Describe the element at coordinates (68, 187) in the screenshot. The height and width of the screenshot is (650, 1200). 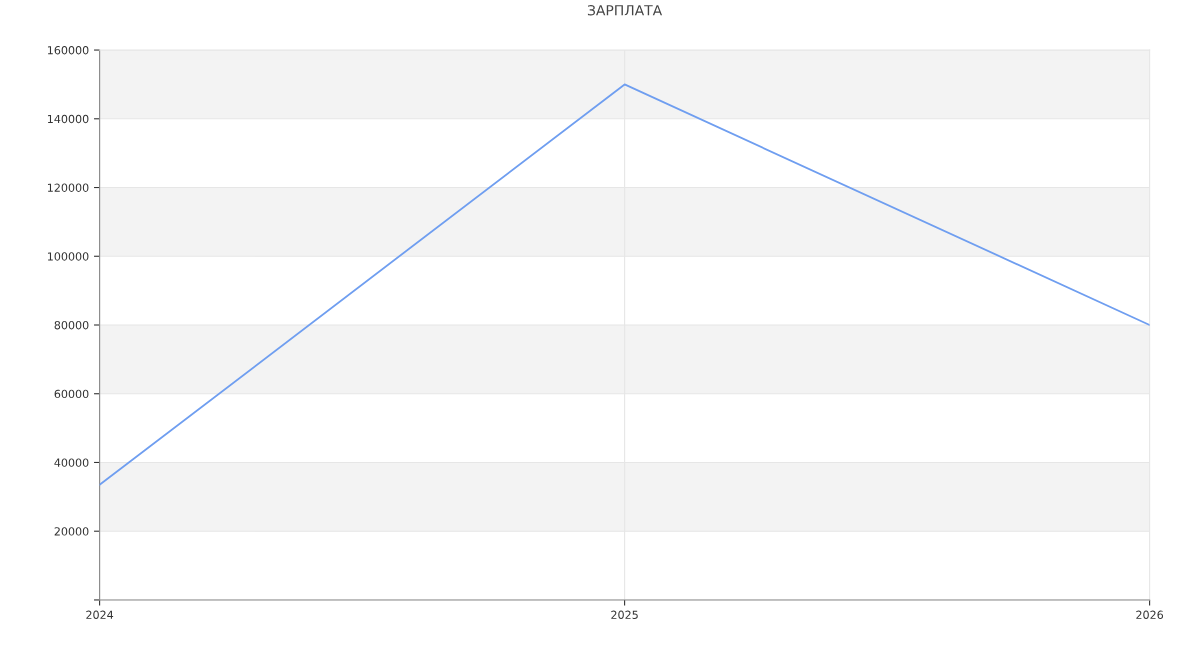
I see `y-tick-label: 120000` at that location.